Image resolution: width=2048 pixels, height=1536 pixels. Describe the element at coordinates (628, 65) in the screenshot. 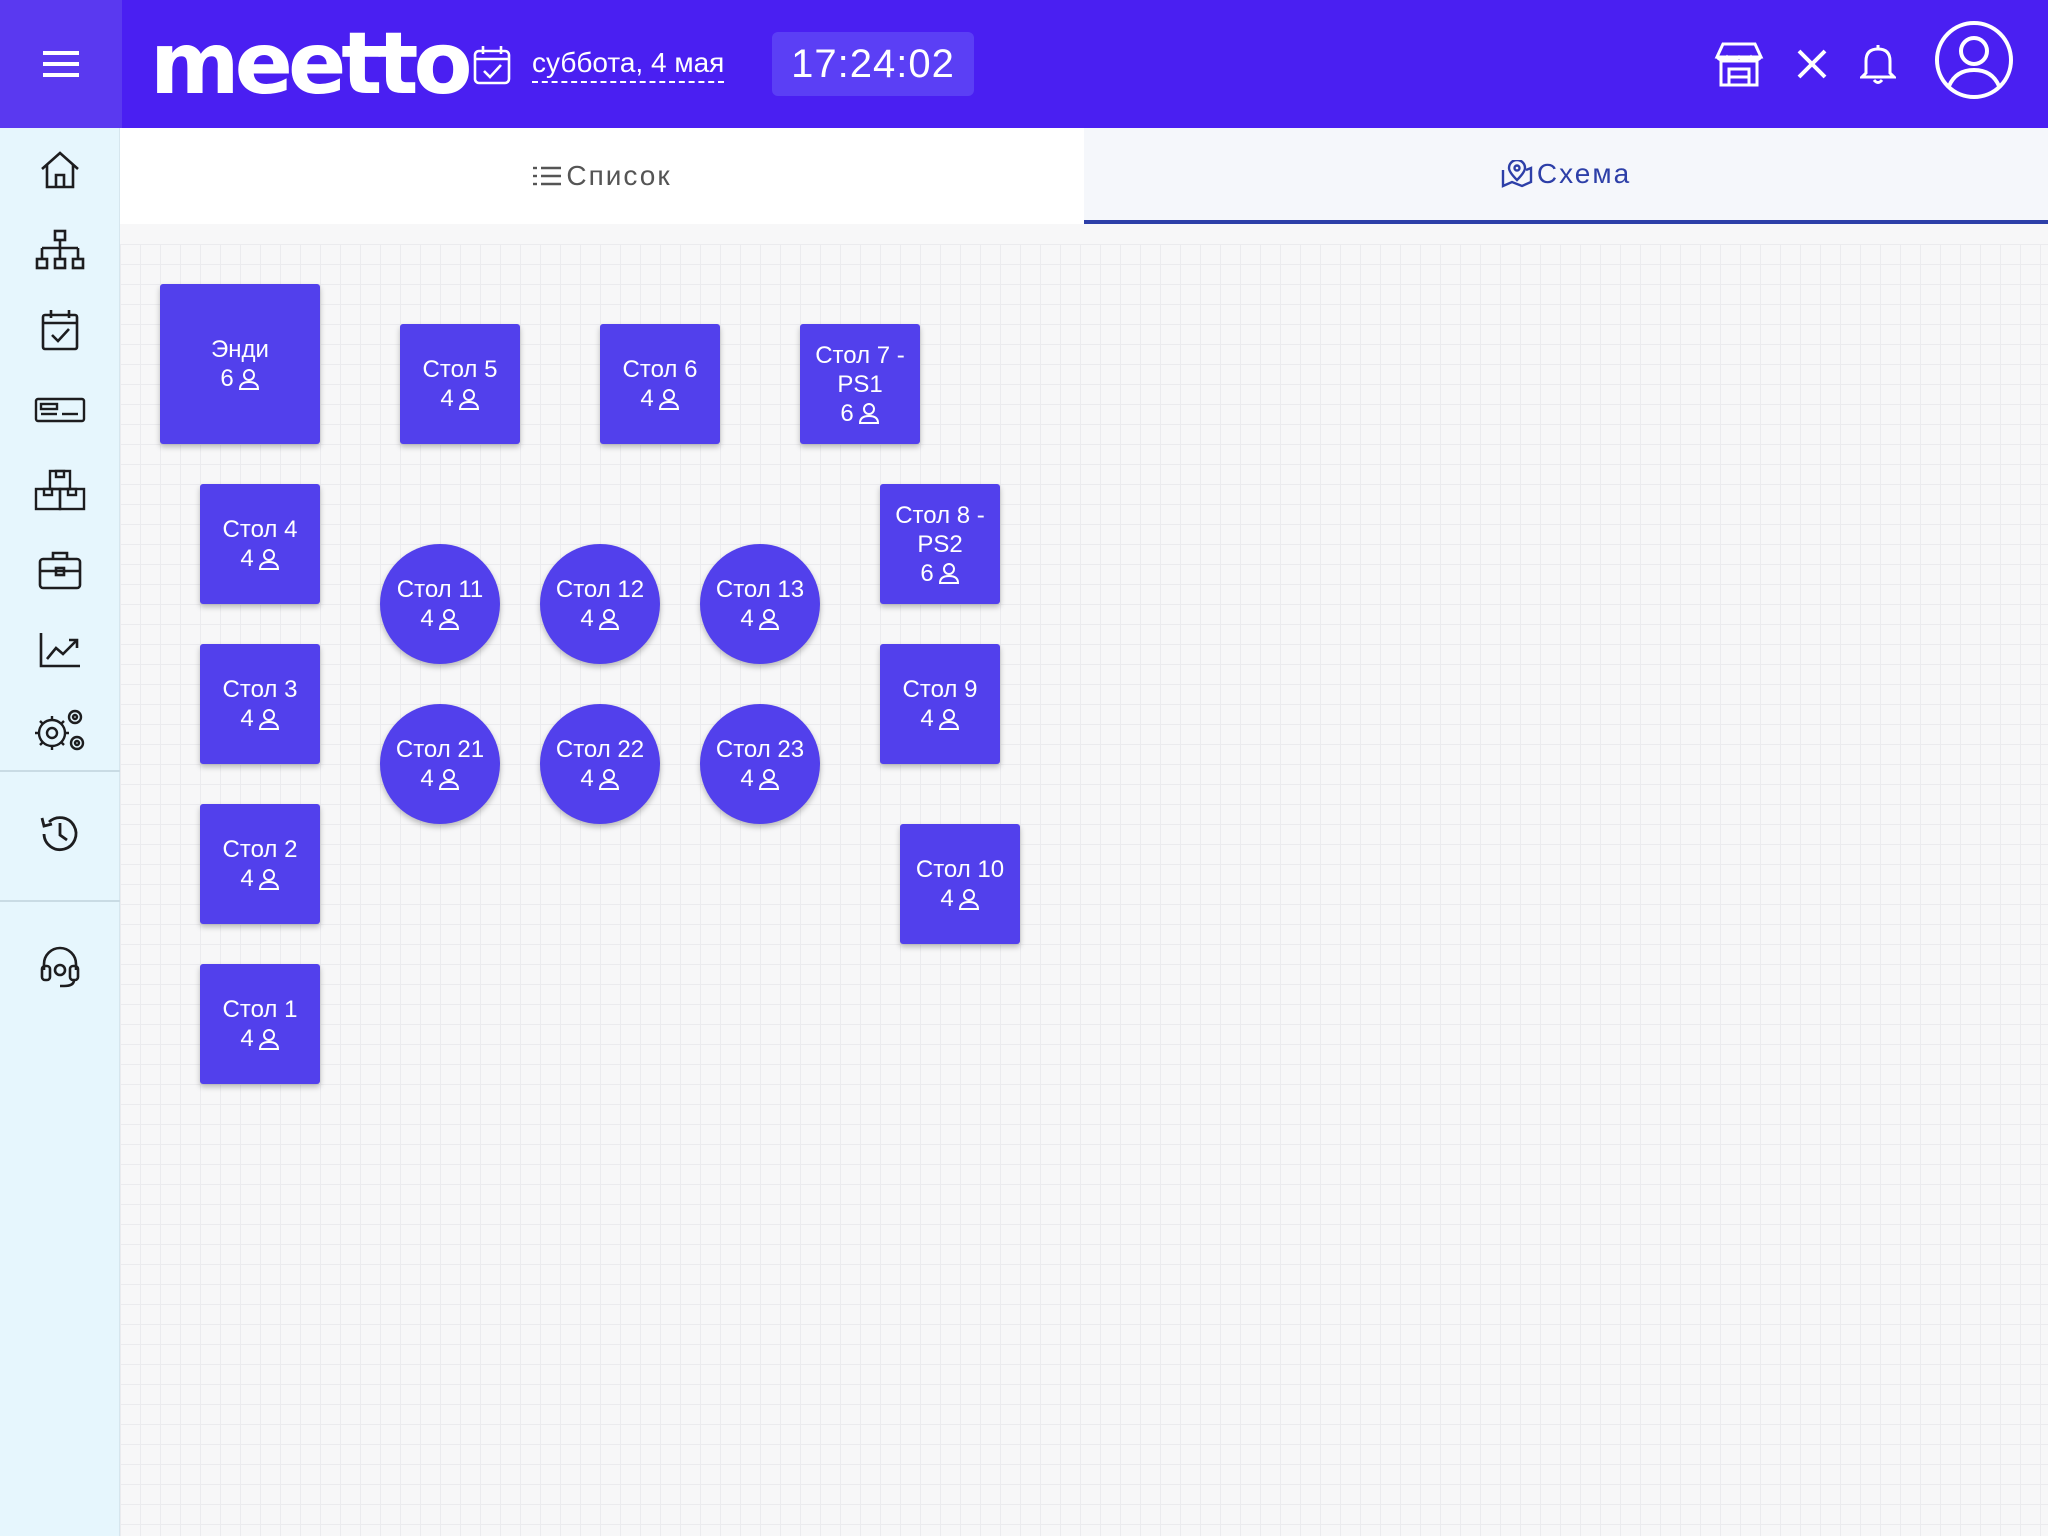

I see `current-date: суббота, 4 мая` at that location.